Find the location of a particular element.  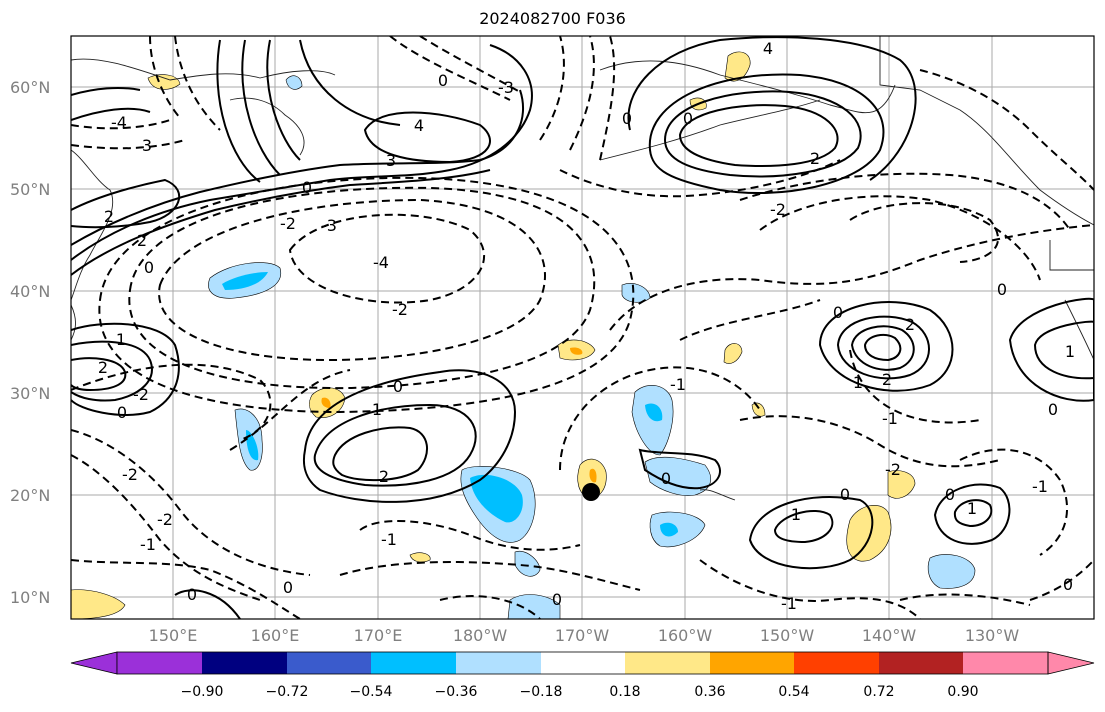

lon-label: 130°W is located at coordinates (992, 635).